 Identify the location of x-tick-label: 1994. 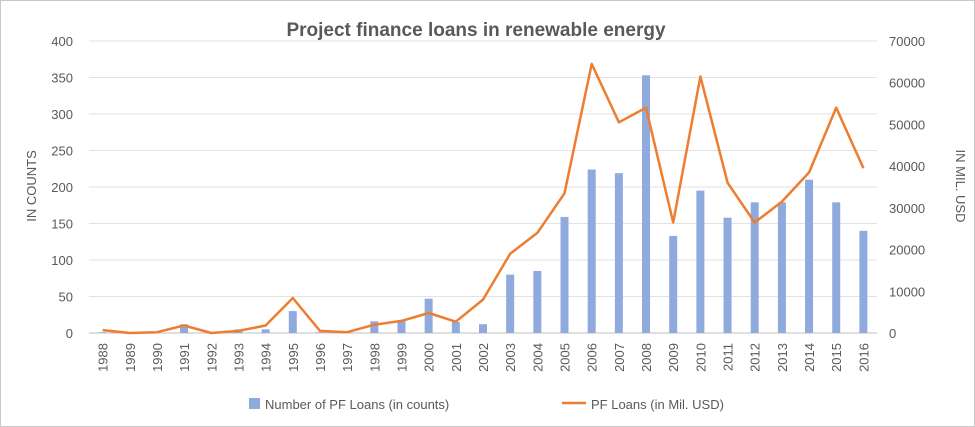
(266, 357).